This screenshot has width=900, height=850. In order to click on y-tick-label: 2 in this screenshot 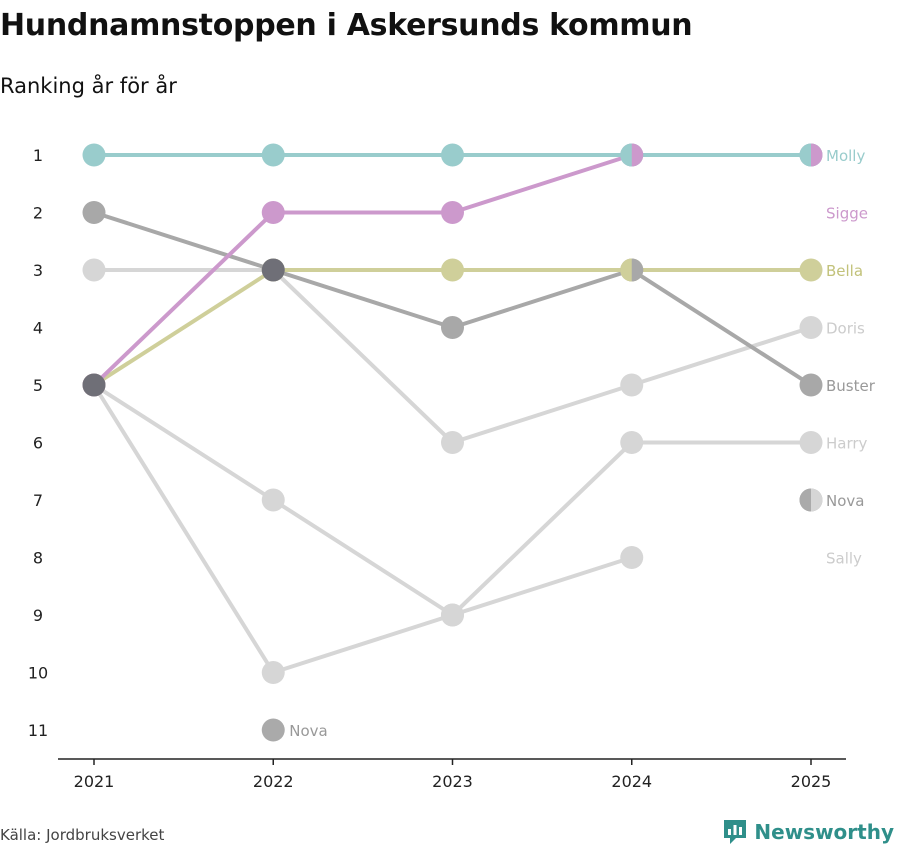, I will do `click(38, 213)`.